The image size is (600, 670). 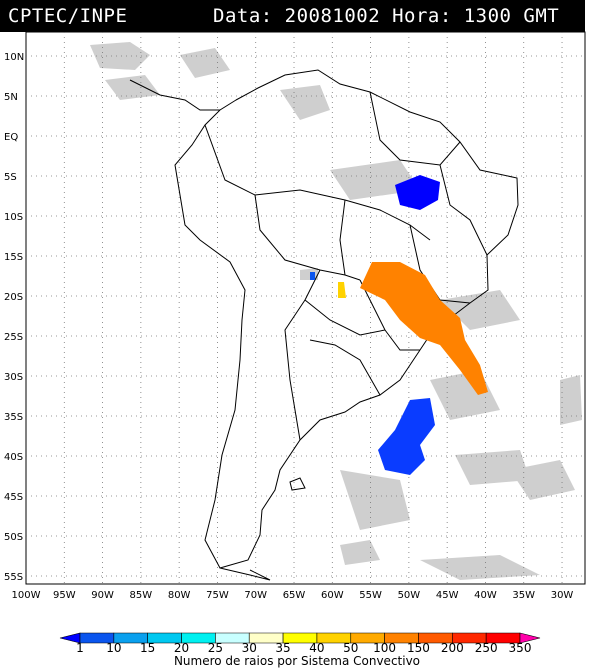 I want to click on longitude-label: 65W, so click(x=294, y=595).